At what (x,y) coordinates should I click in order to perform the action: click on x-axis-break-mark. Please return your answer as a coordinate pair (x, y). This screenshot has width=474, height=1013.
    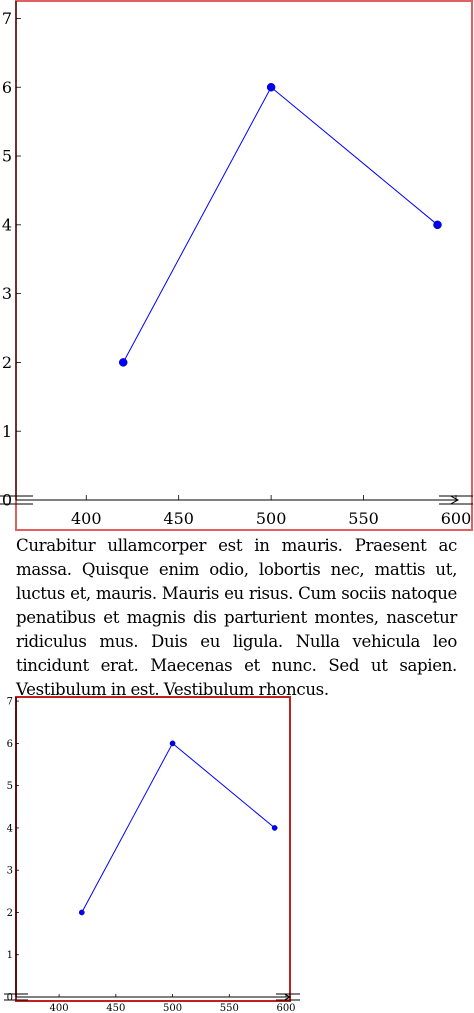
    Looking at the image, I should click on (288, 997).